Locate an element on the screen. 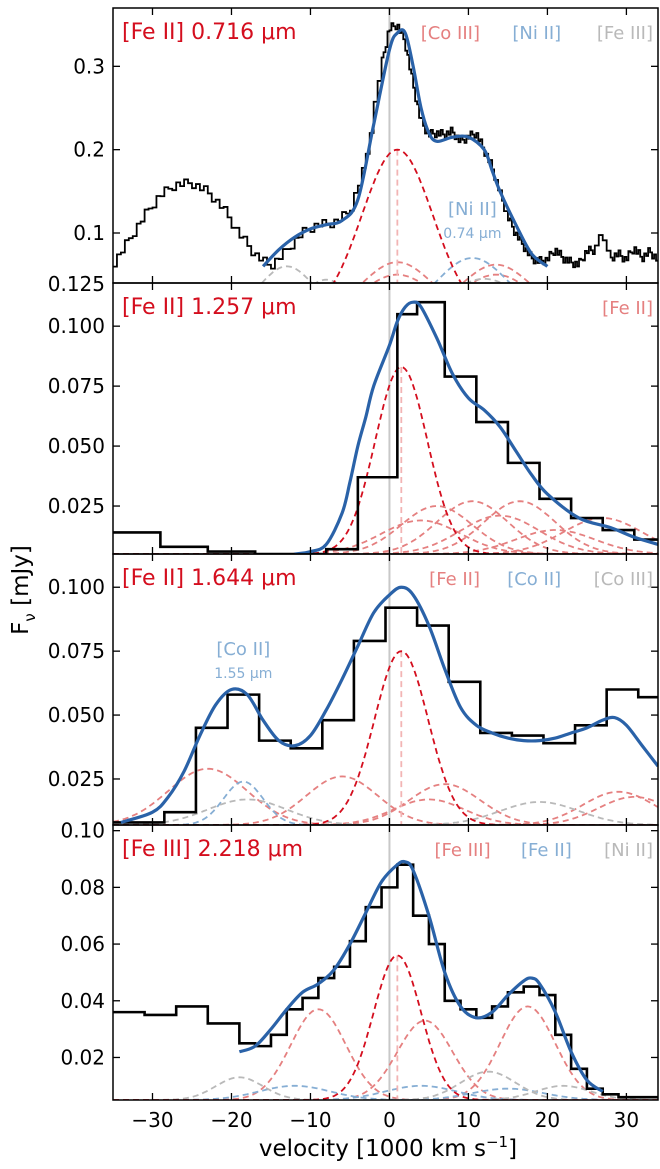 Image resolution: width=660 pixels, height=1169 pixels. panel-title: [Fe II] 1.257 μm is located at coordinates (209, 307).